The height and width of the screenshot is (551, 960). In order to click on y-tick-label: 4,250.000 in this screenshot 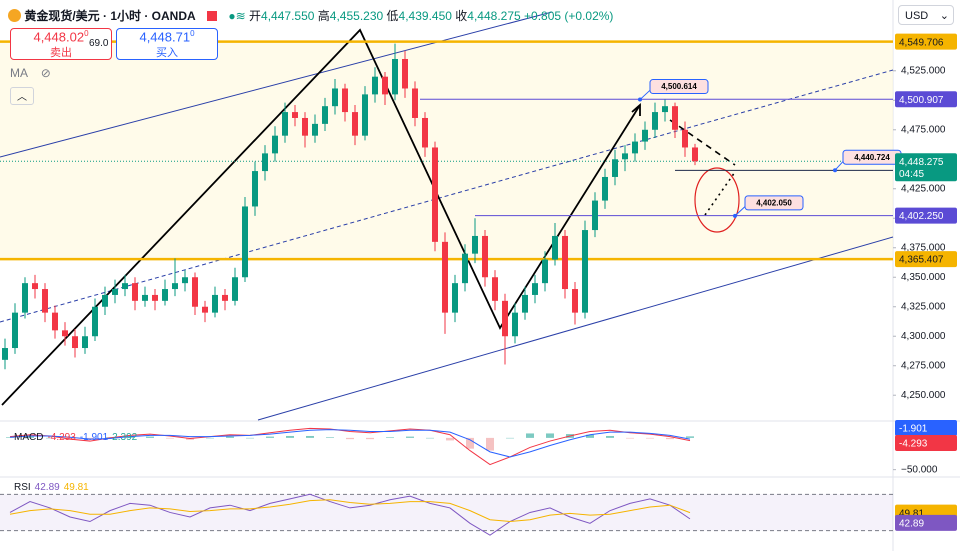, I will do `click(923, 395)`.